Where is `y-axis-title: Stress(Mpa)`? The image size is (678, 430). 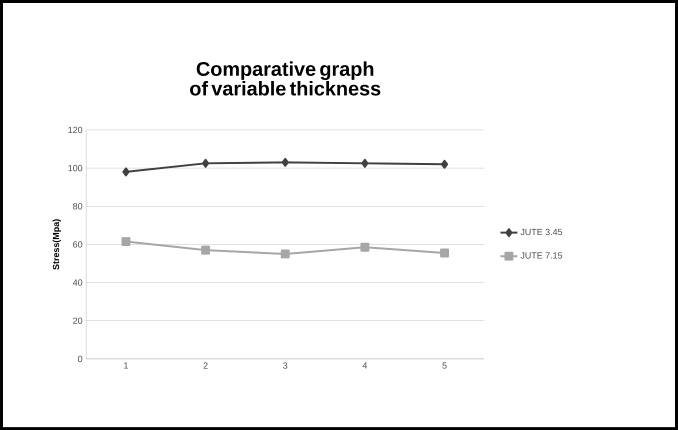
y-axis-title: Stress(Mpa) is located at coordinates (56, 244).